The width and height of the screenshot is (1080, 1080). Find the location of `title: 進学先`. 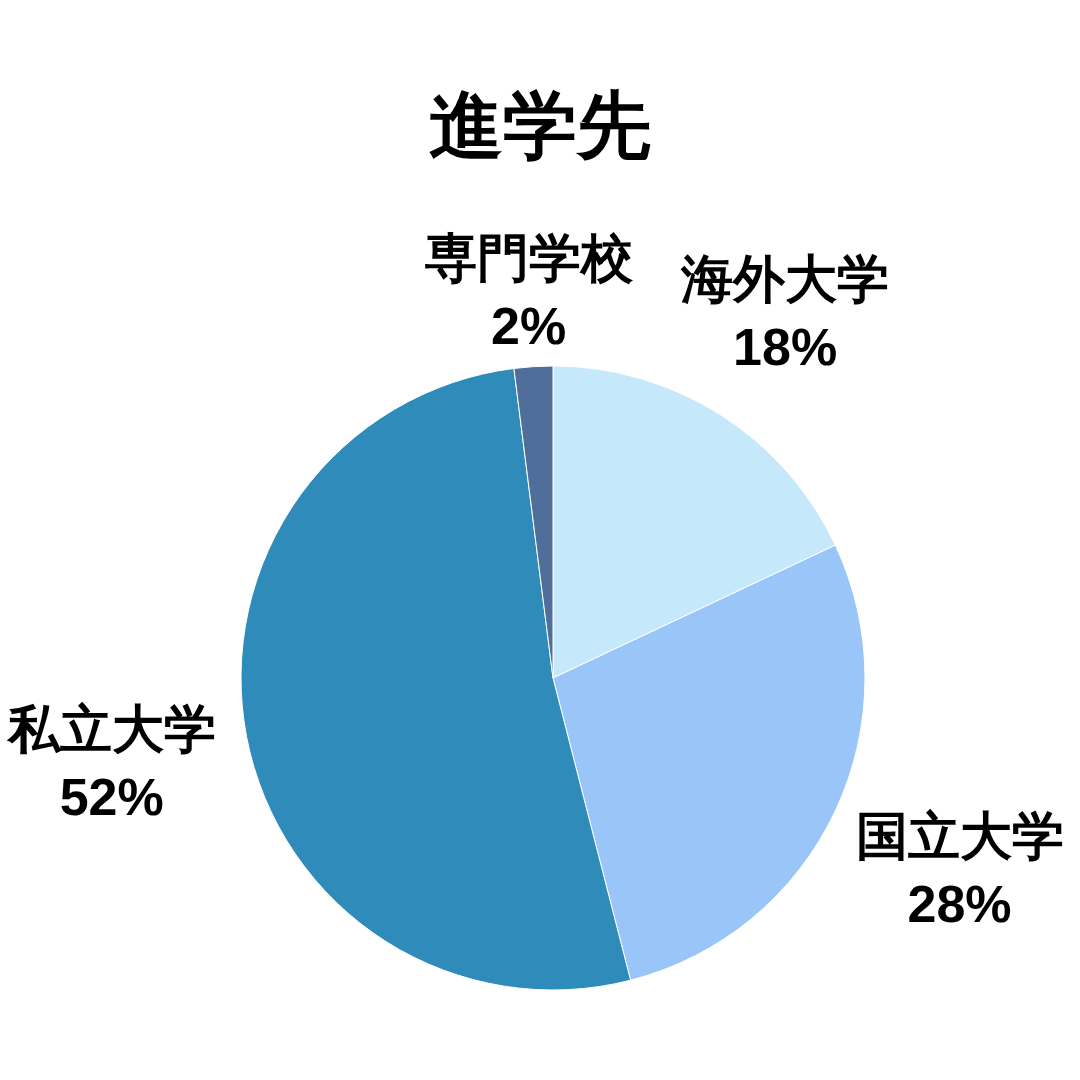

title: 進学先 is located at coordinates (540, 125).